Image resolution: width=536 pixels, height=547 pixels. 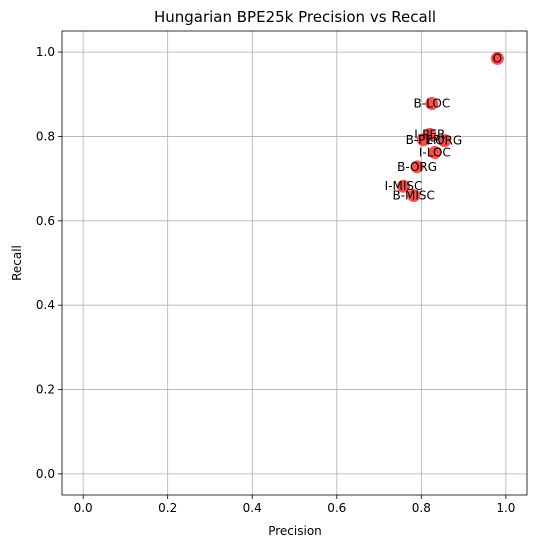 I want to click on x-axis-label: Precision, so click(x=295, y=531).